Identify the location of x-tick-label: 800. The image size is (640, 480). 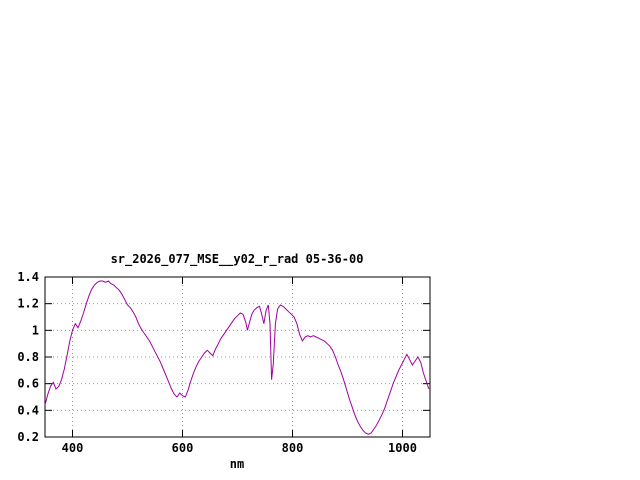
(293, 448).